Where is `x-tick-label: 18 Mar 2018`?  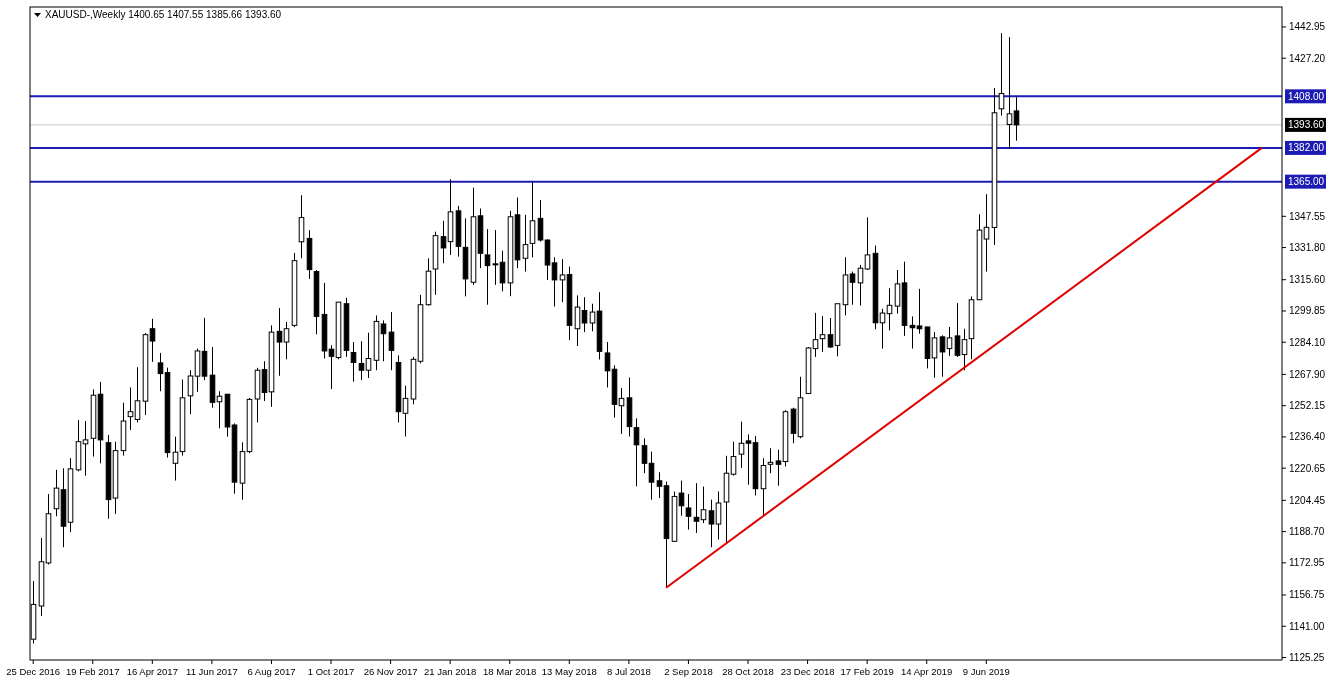 x-tick-label: 18 Mar 2018 is located at coordinates (510, 671).